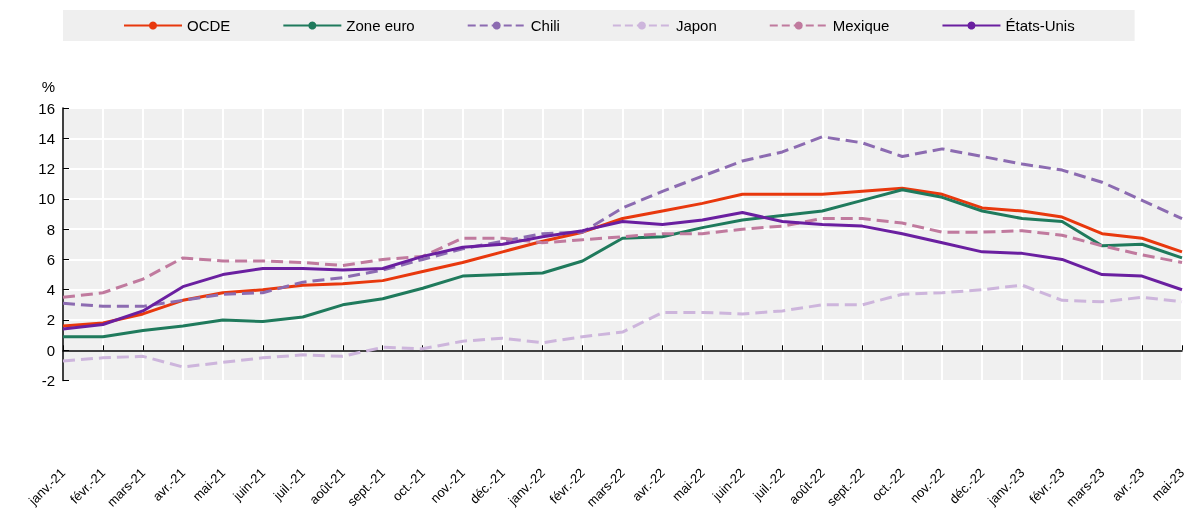 Image resolution: width=1198 pixels, height=519 pixels. I want to click on y-tick-label: 12, so click(46, 169).